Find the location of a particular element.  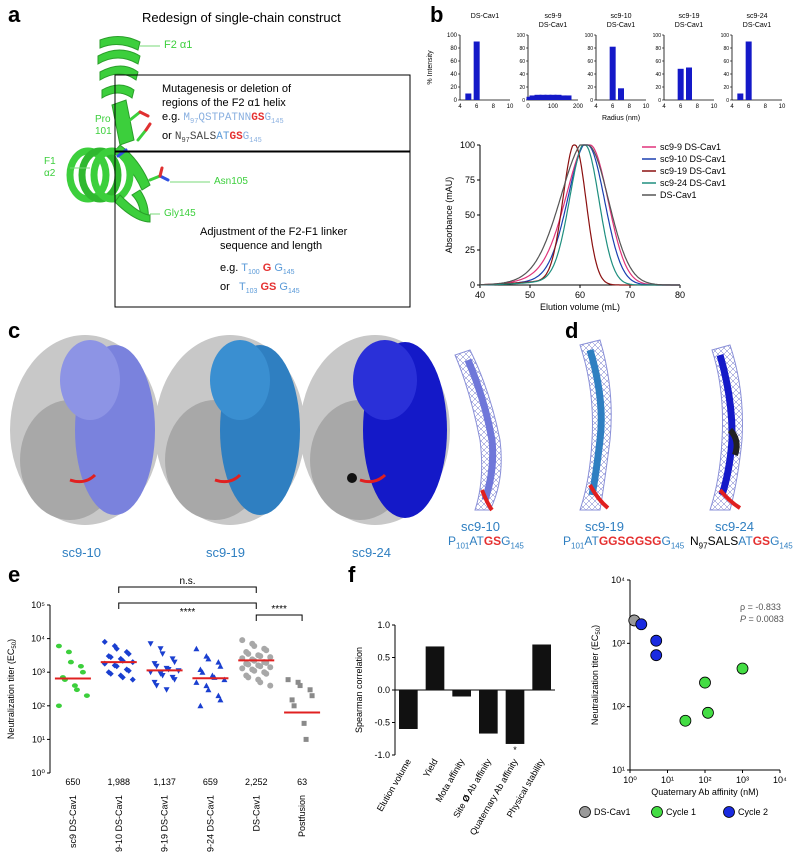

f-sc-x-tick-label: 10⁰ is located at coordinates (630, 780).